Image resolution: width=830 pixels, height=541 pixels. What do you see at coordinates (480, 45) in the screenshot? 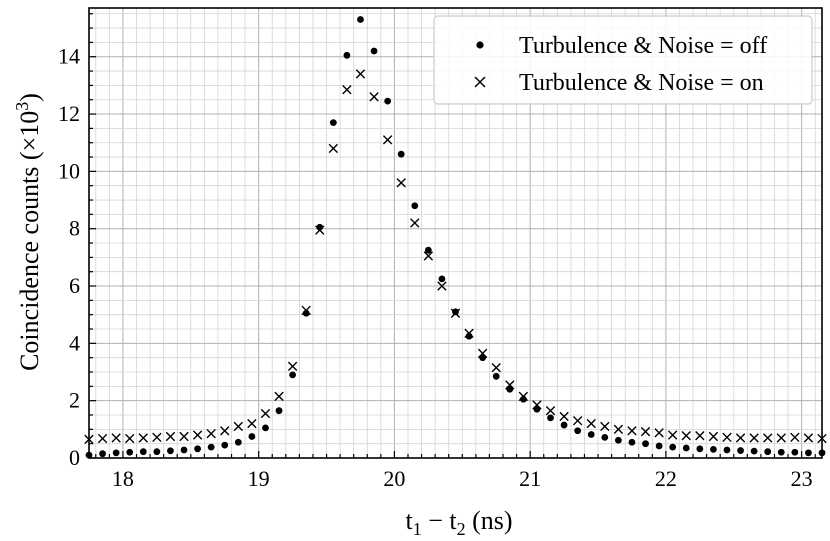
I see `legend-marker-off` at bounding box center [480, 45].